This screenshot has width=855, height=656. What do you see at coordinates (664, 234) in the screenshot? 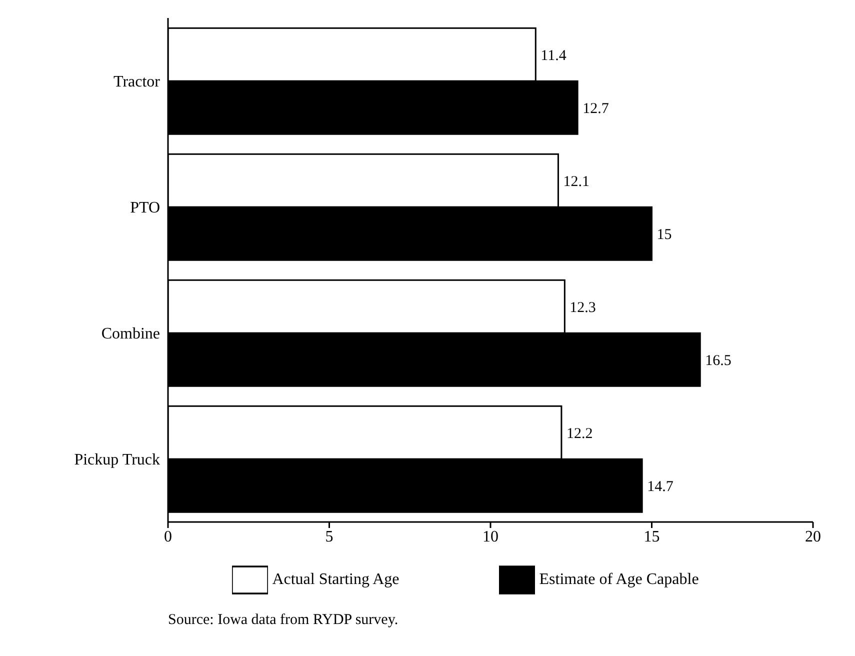
I see `data-label: 15` at bounding box center [664, 234].